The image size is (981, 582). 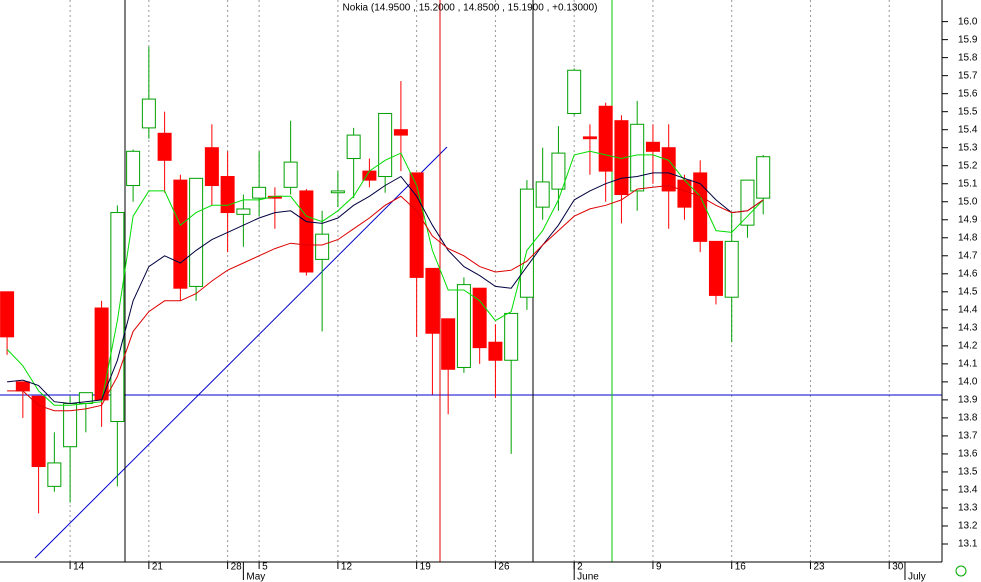 I want to click on y-tick-label: 15.4, so click(x=968, y=129).